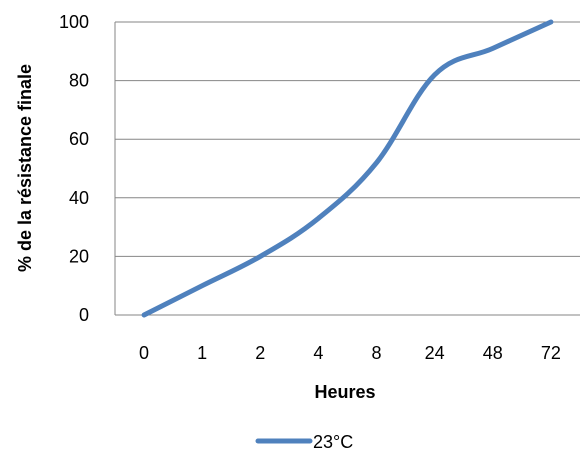 The image size is (580, 450). Describe the element at coordinates (344, 392) in the screenshot. I see `x-axis-title: Heures` at that location.